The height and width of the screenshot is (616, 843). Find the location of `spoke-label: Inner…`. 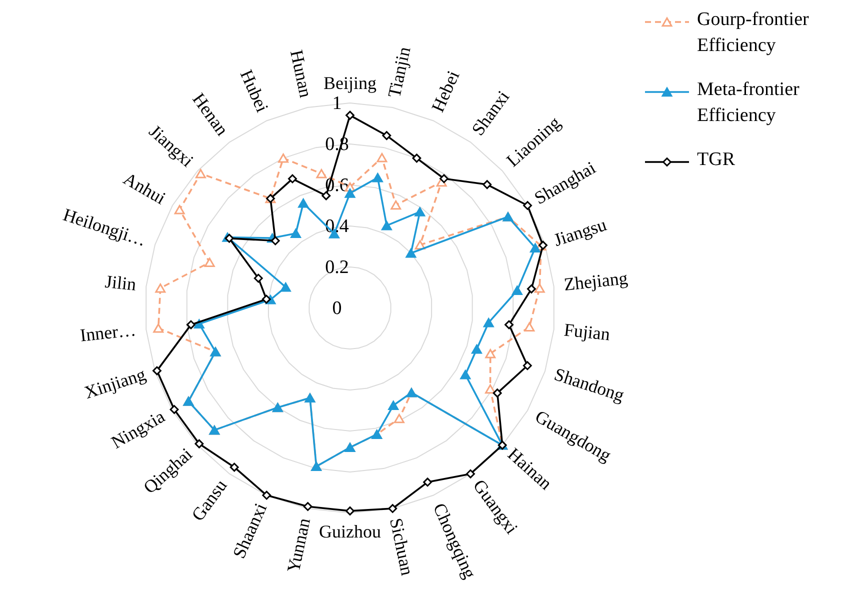

spoke-label: Inner… is located at coordinates (108, 333).